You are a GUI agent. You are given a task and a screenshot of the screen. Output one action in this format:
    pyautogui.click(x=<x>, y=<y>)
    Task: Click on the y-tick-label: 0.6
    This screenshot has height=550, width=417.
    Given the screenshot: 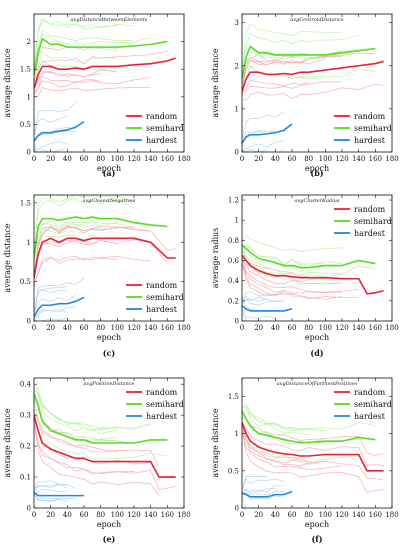 What is the action you would take?
    pyautogui.click(x=234, y=261)
    